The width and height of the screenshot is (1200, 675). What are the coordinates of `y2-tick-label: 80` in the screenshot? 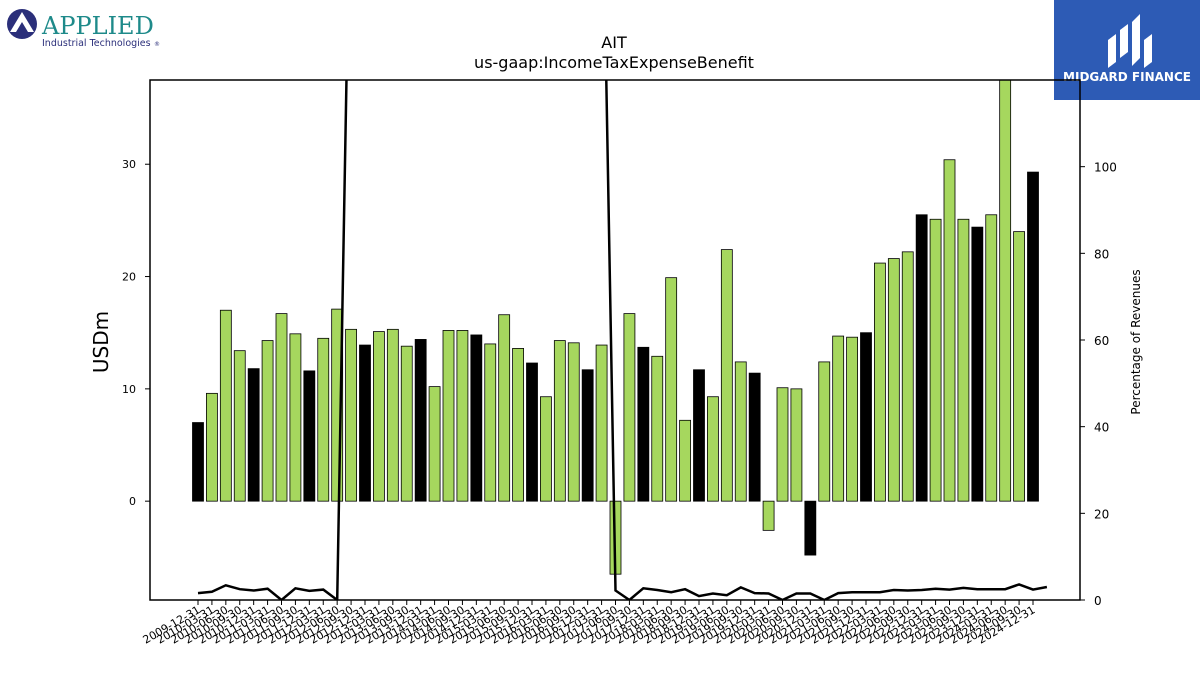 It's located at (1101, 254).